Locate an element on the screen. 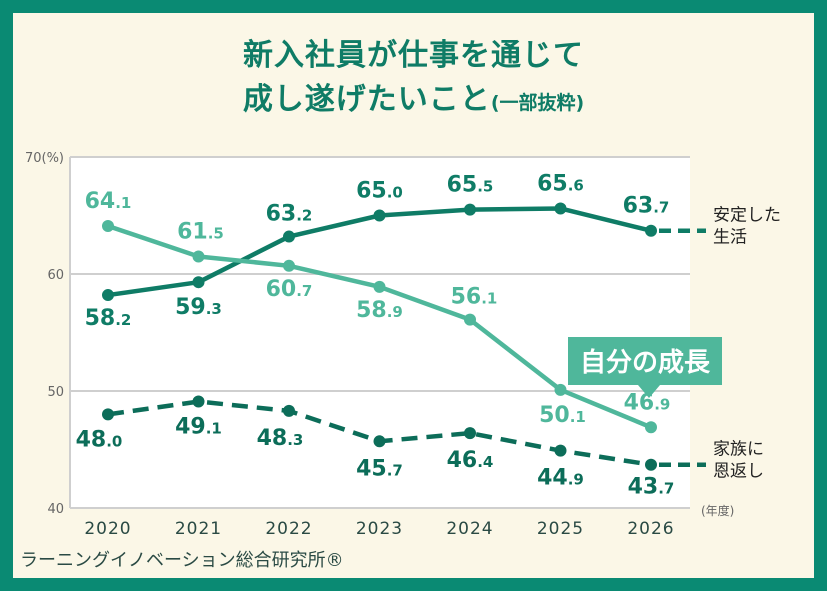 Image resolution: width=827 pixels, height=591 pixels. y-tick-label-60: 60 is located at coordinates (55, 275).